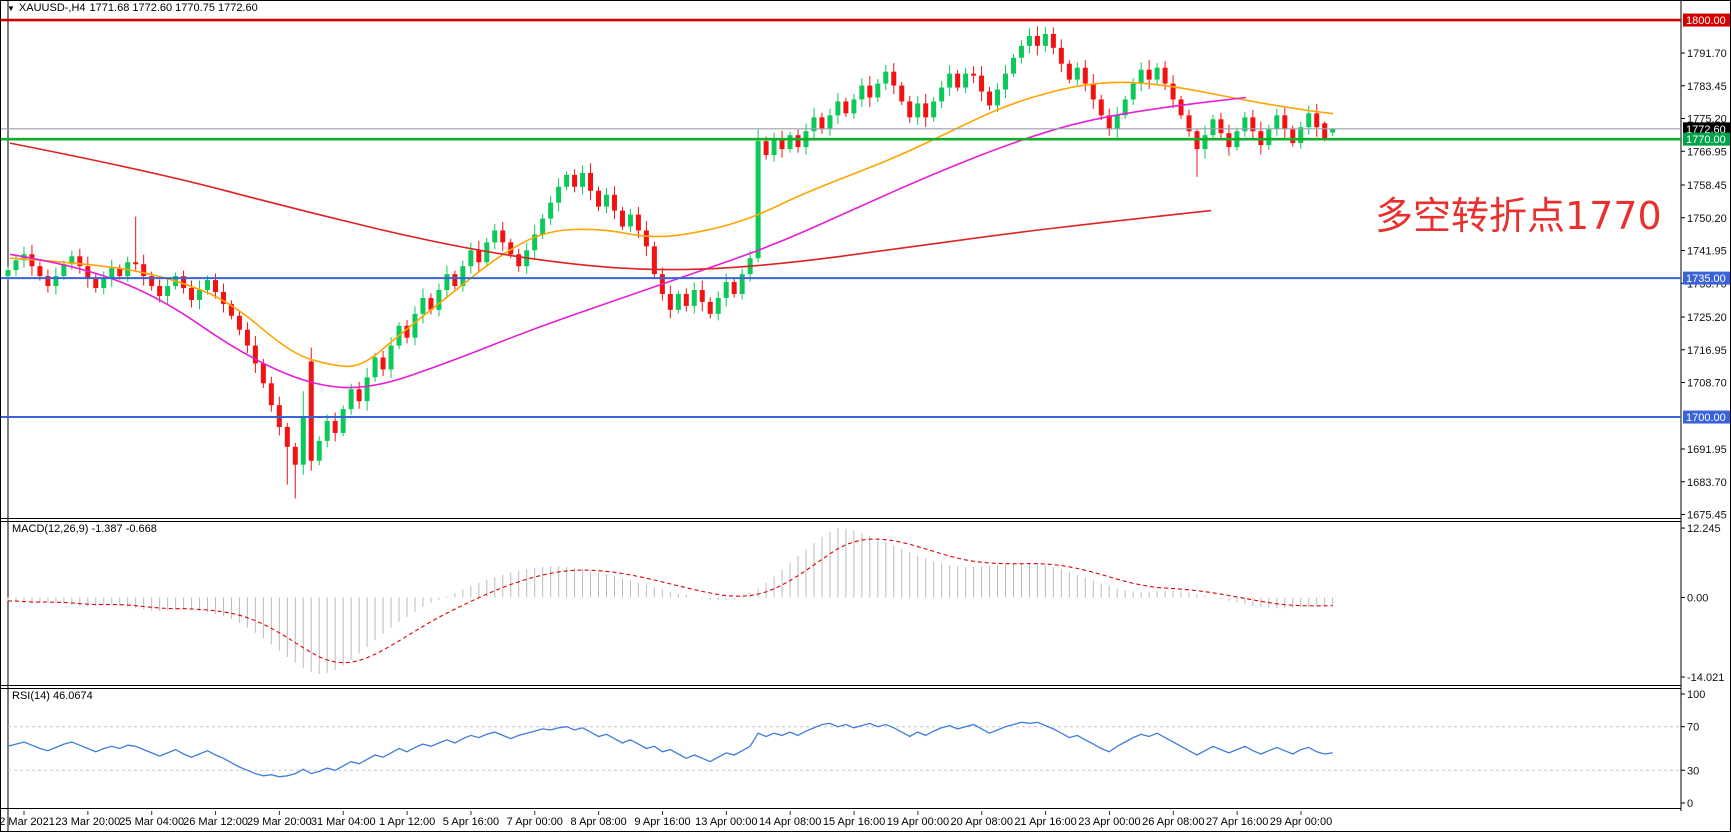  Describe the element at coordinates (1707, 318) in the screenshot. I see `price-tick-label: 1725.20` at that location.